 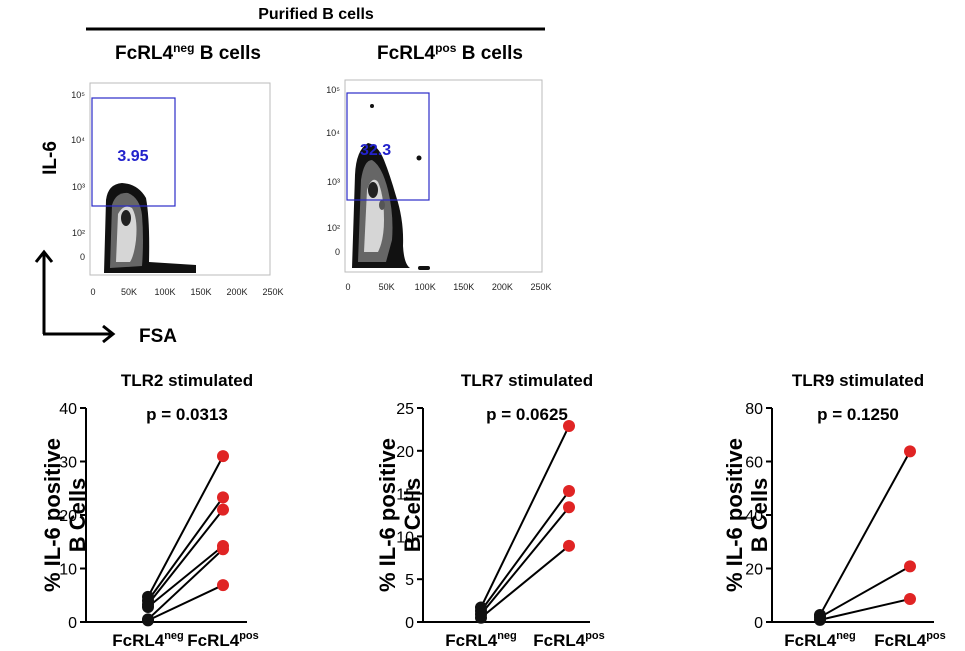 I want to click on flow-panel-2-gate-value: 32.3, so click(x=375, y=150).